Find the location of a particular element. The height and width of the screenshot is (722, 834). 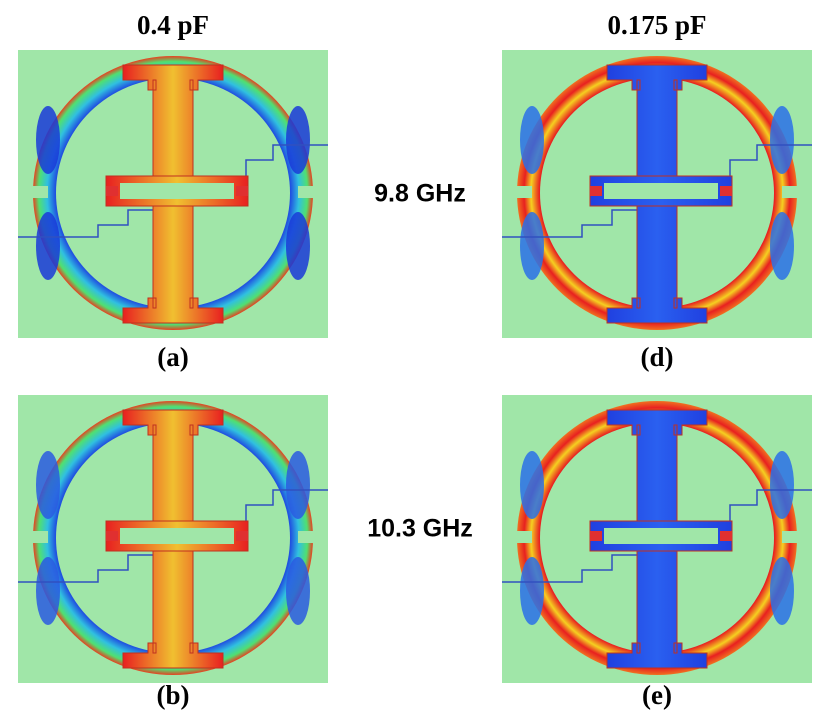

column-title: 0.4 pF is located at coordinates (173, 25).